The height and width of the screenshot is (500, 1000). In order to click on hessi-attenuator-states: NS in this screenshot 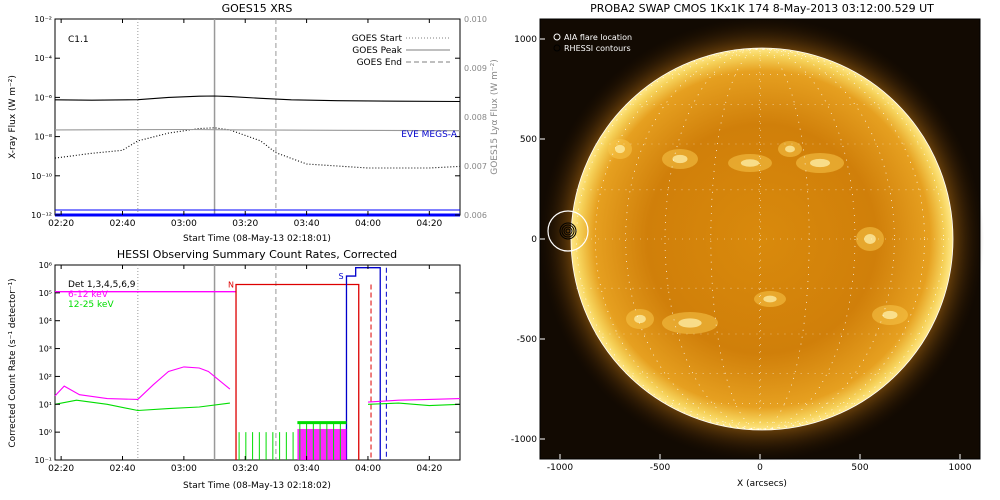, I will do `click(221, 363)`.